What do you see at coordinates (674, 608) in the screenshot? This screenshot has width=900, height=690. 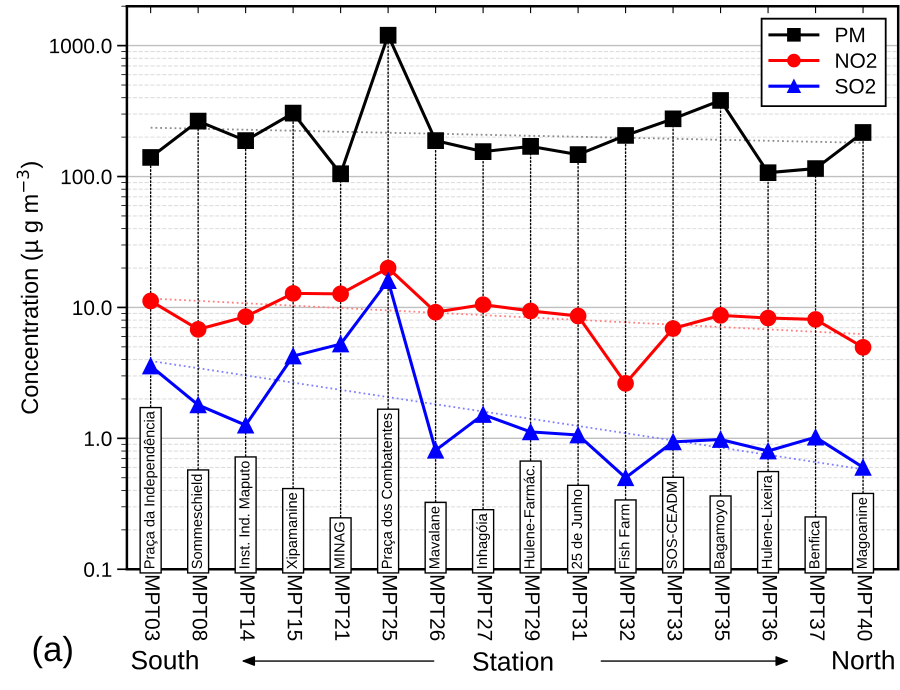 I see `x-tick-label: MPT33` at bounding box center [674, 608].